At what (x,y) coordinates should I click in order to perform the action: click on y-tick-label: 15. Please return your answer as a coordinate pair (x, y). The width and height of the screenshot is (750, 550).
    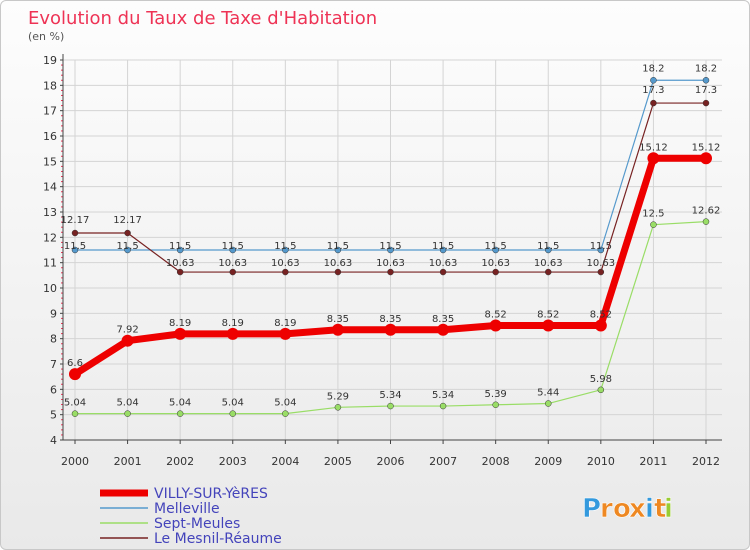
    Looking at the image, I should click on (50, 161).